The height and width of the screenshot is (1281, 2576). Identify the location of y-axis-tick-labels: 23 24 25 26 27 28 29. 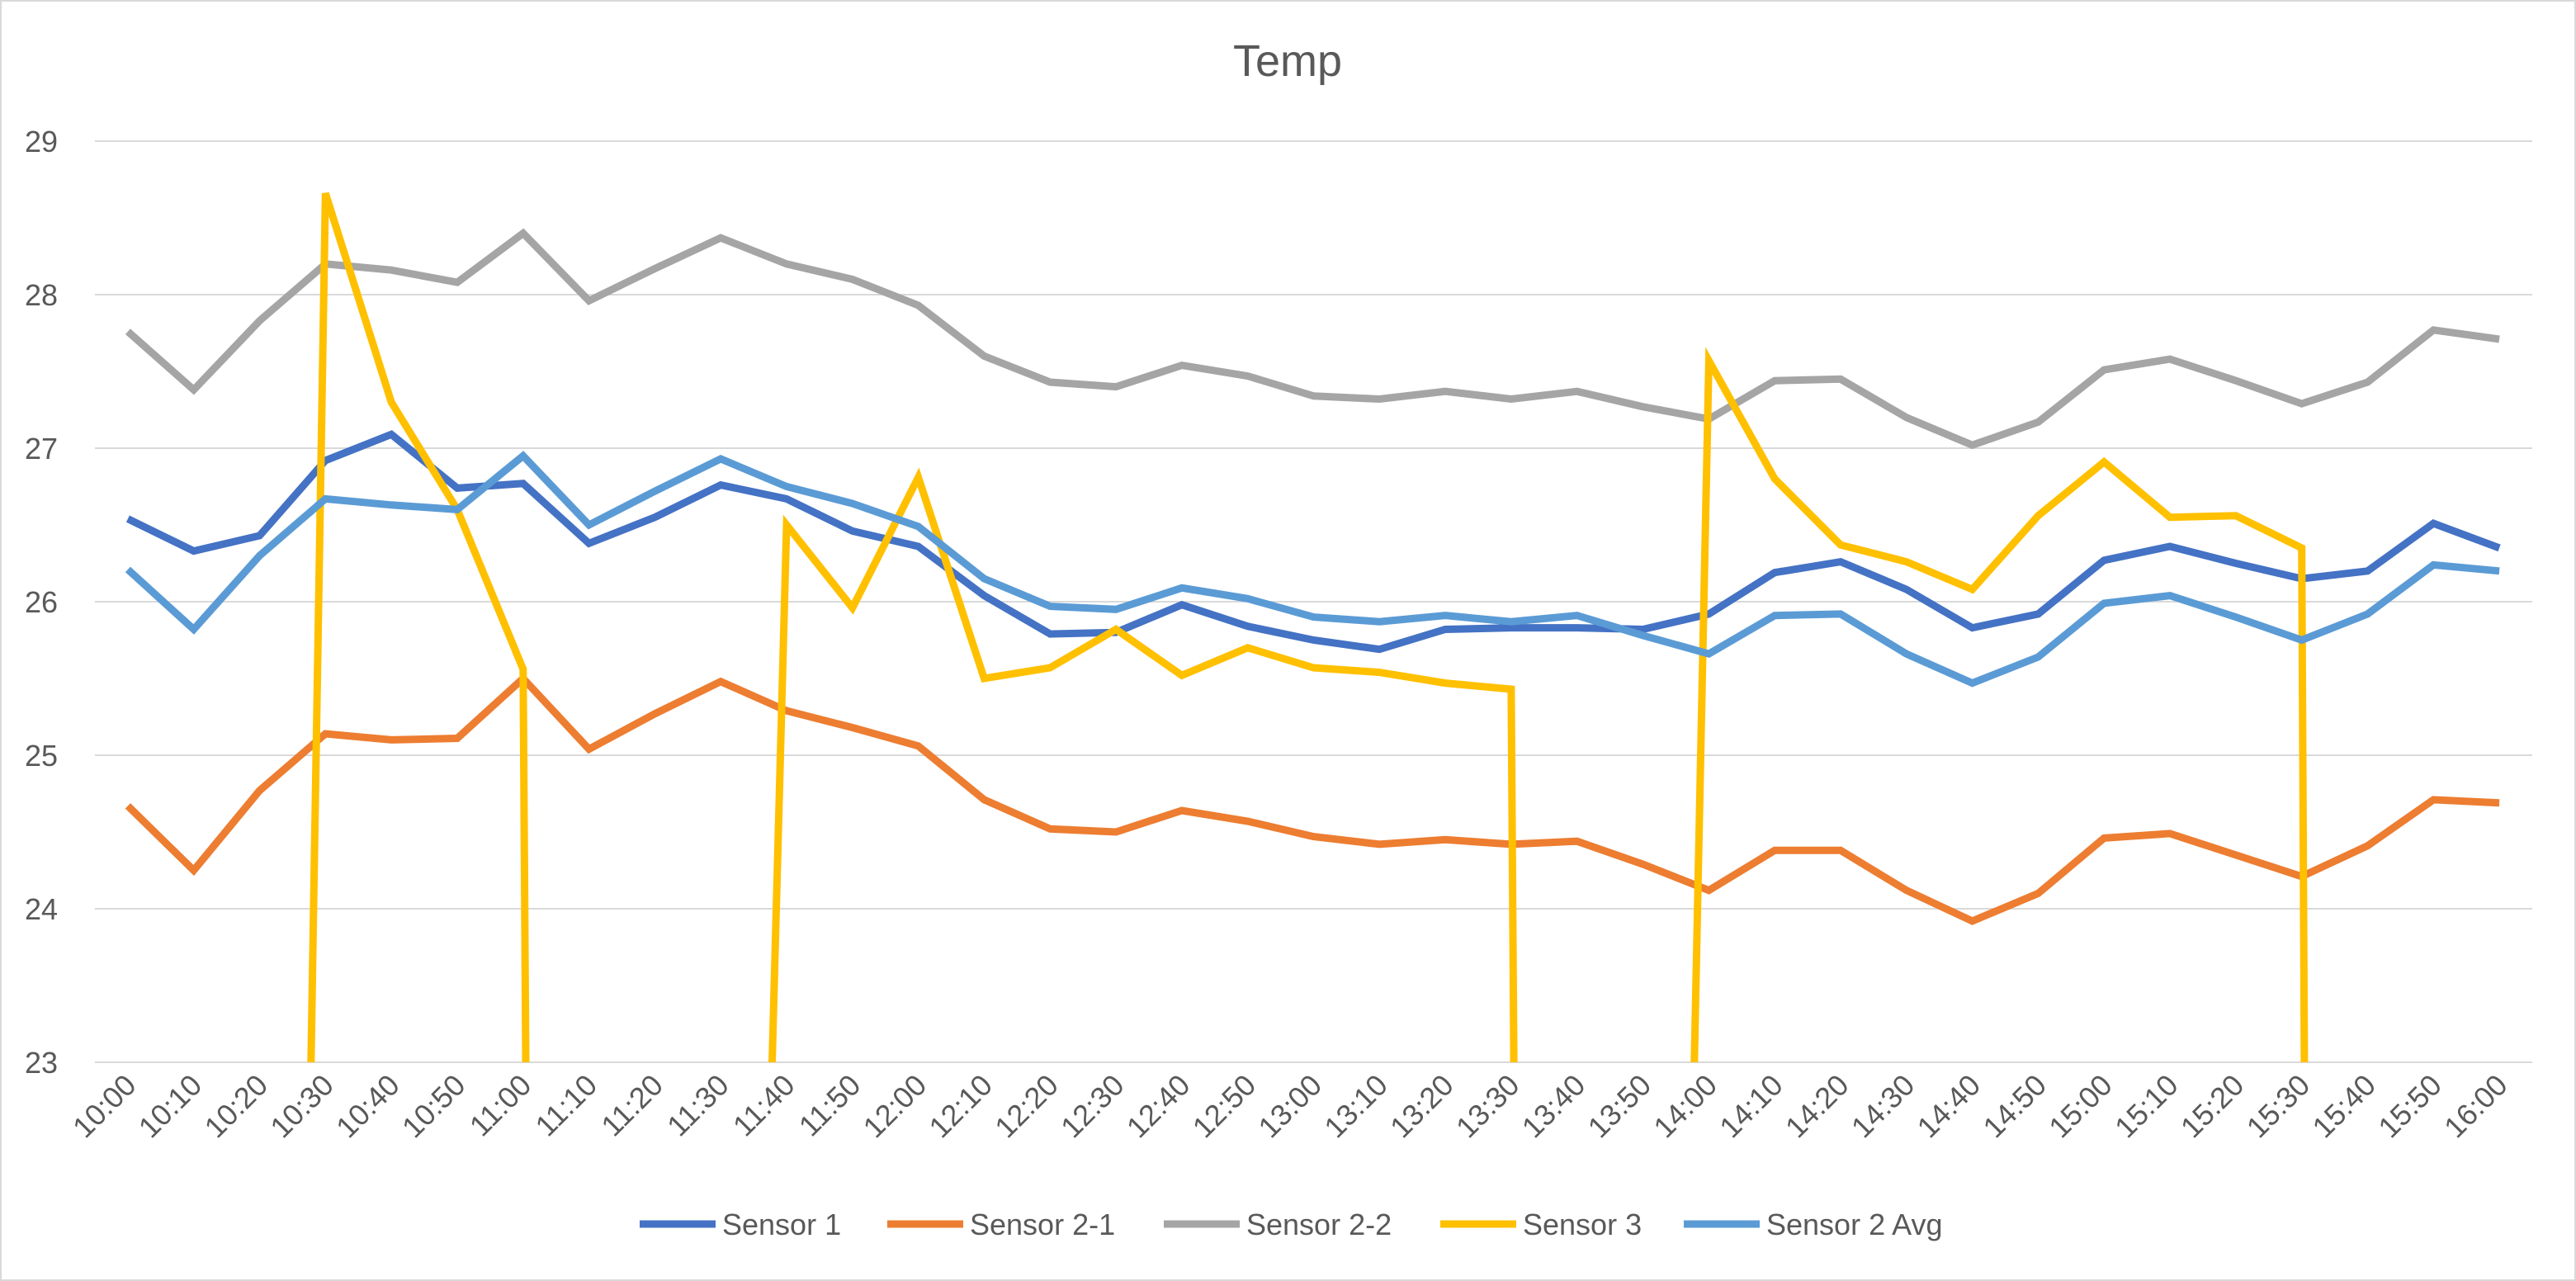
(41, 602).